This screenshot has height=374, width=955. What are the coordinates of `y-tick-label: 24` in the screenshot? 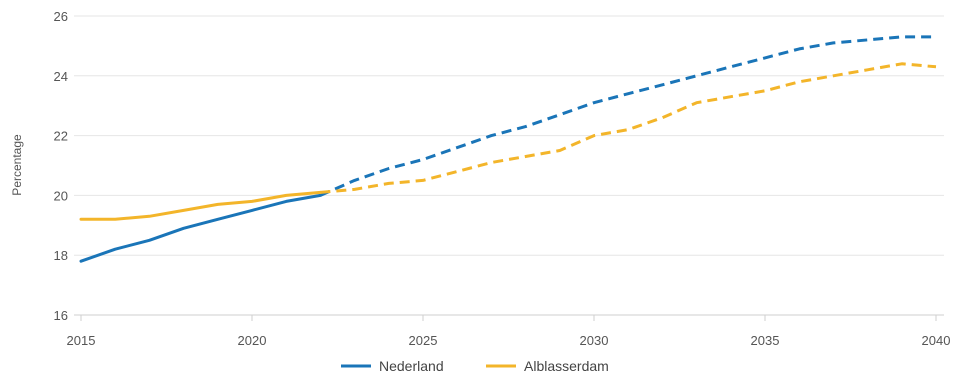 It's located at (61, 76).